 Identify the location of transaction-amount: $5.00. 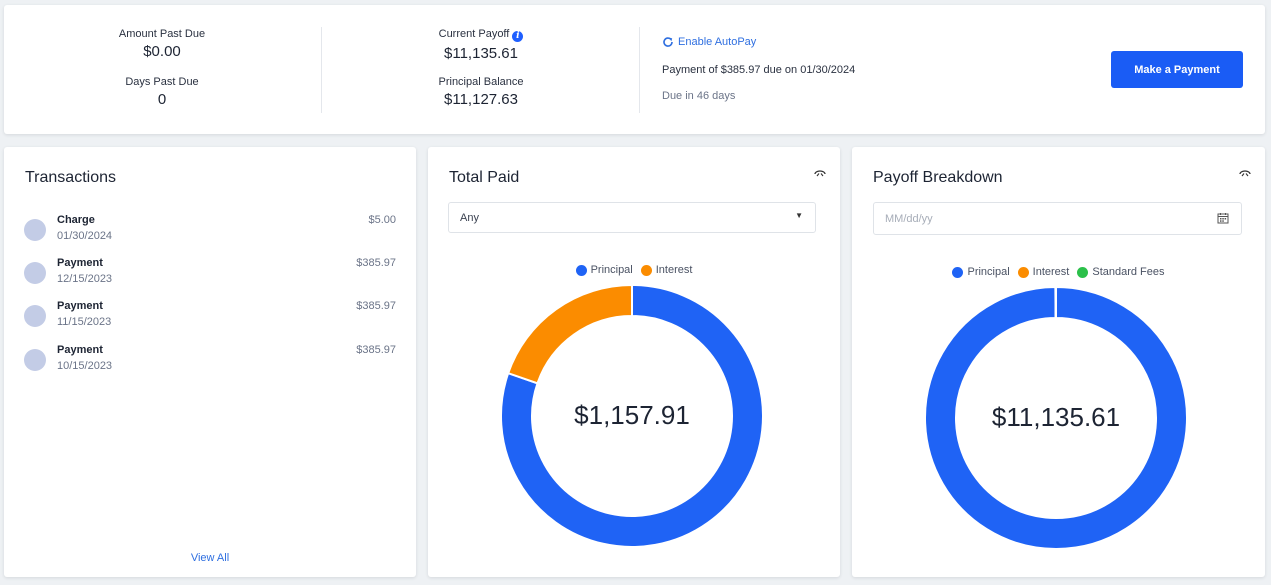
(382, 220).